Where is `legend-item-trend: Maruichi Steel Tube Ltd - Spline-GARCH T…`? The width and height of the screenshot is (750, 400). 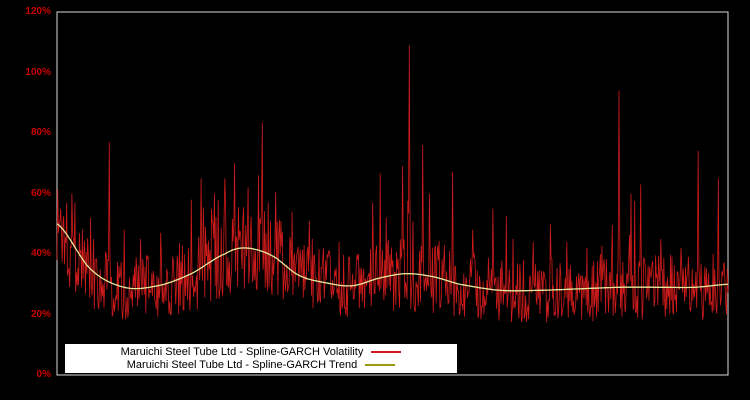
legend-item-trend: Maruichi Steel Tube Ltd - Spline-GARCH T… is located at coordinates (261, 364).